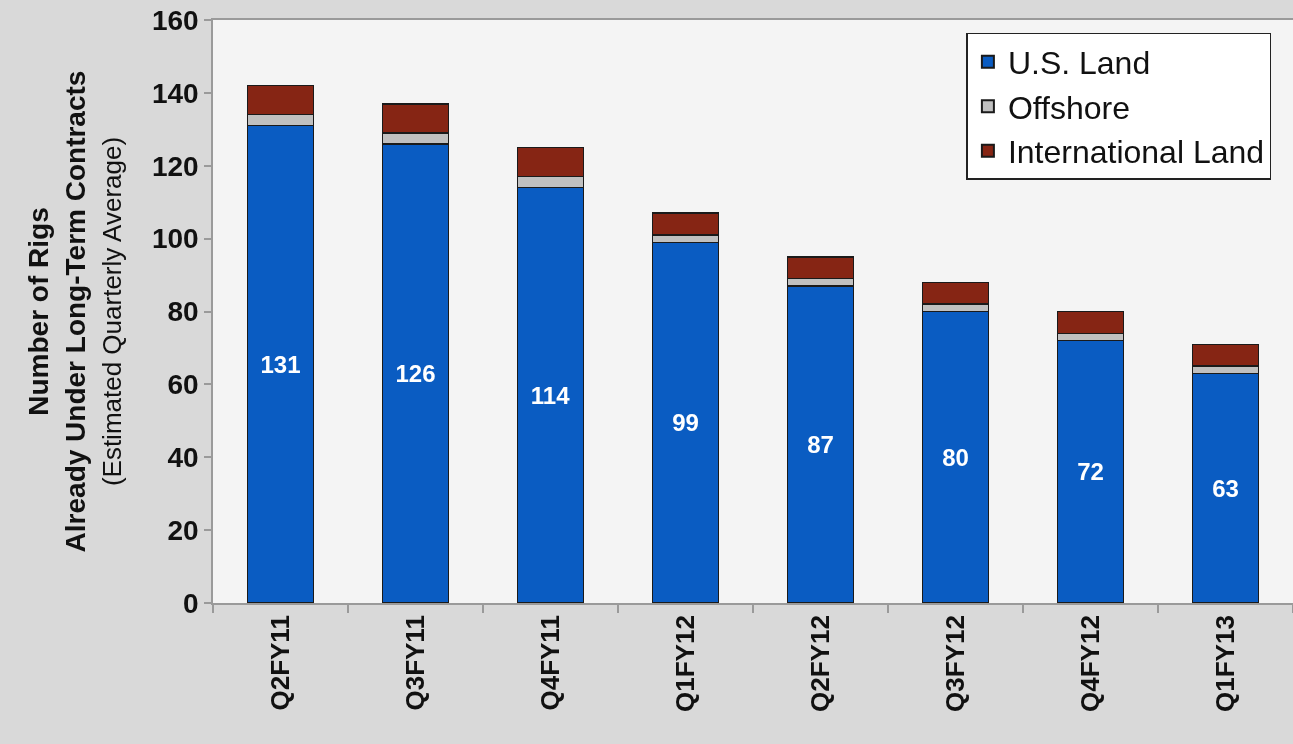  I want to click on y-tick-label: 20, so click(183, 530).